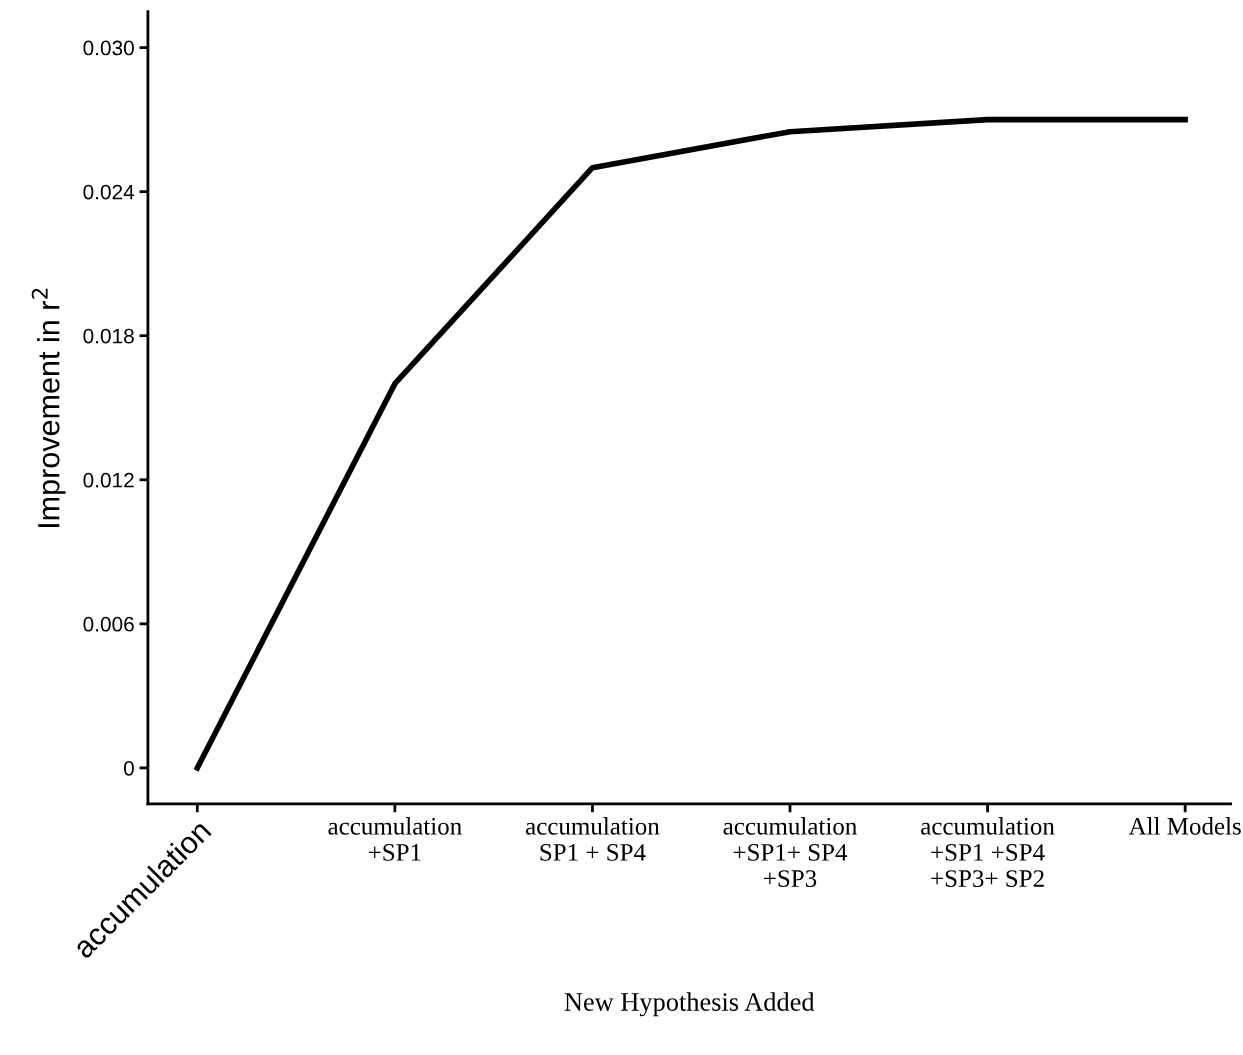  What do you see at coordinates (790, 852) in the screenshot?
I see `x-tick-label: accumulation +SP1+ SP4 +SP3` at bounding box center [790, 852].